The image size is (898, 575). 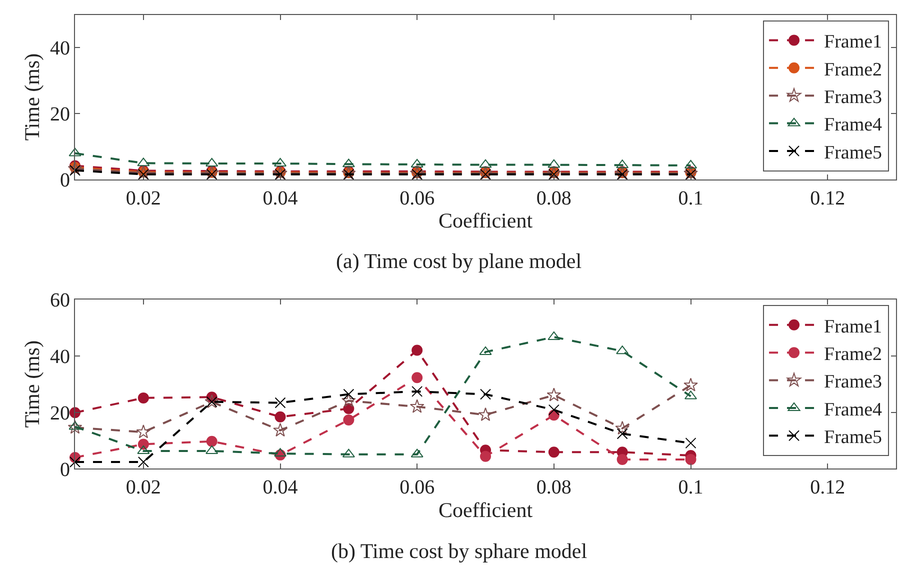 I want to click on text: (a) Time cost by plane model, so click(x=459, y=261).